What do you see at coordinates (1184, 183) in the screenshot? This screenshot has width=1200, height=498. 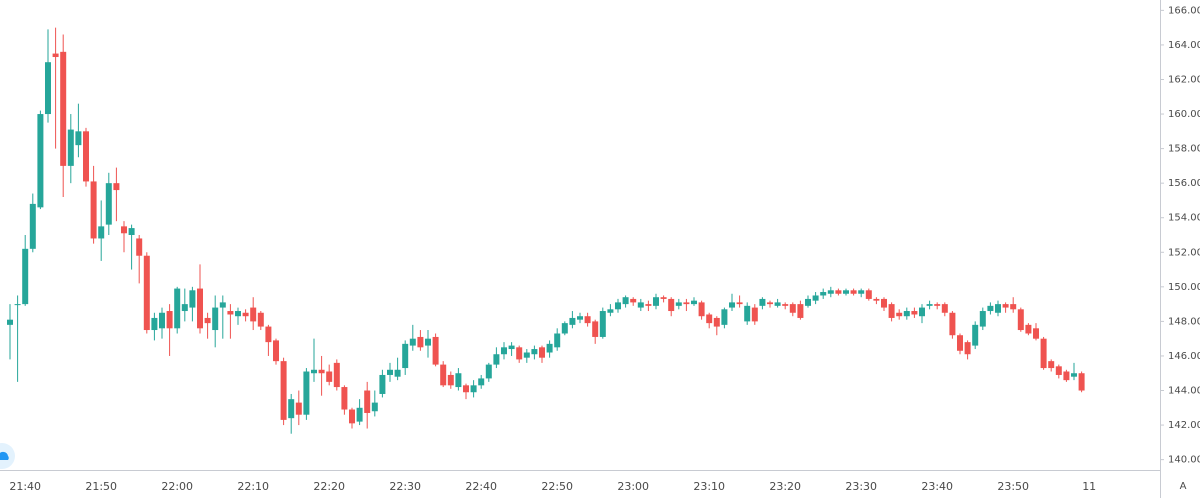 I see `y-tick-label: 156.00` at bounding box center [1184, 183].